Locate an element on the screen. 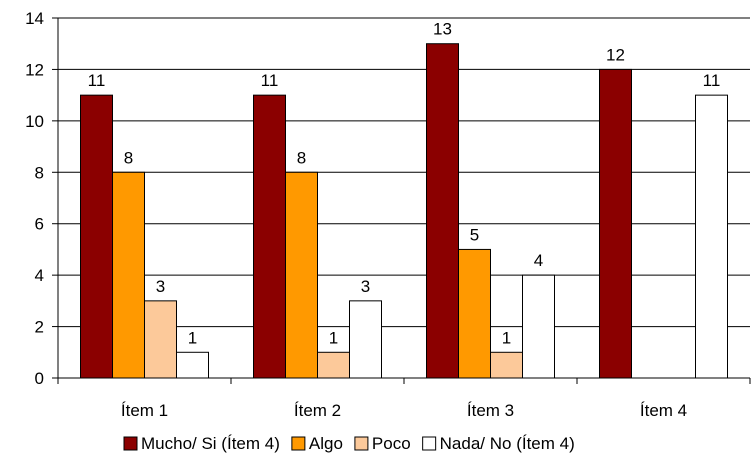 The width and height of the screenshot is (751, 465). x-category-label: Ítem 2 is located at coordinates (317, 410).